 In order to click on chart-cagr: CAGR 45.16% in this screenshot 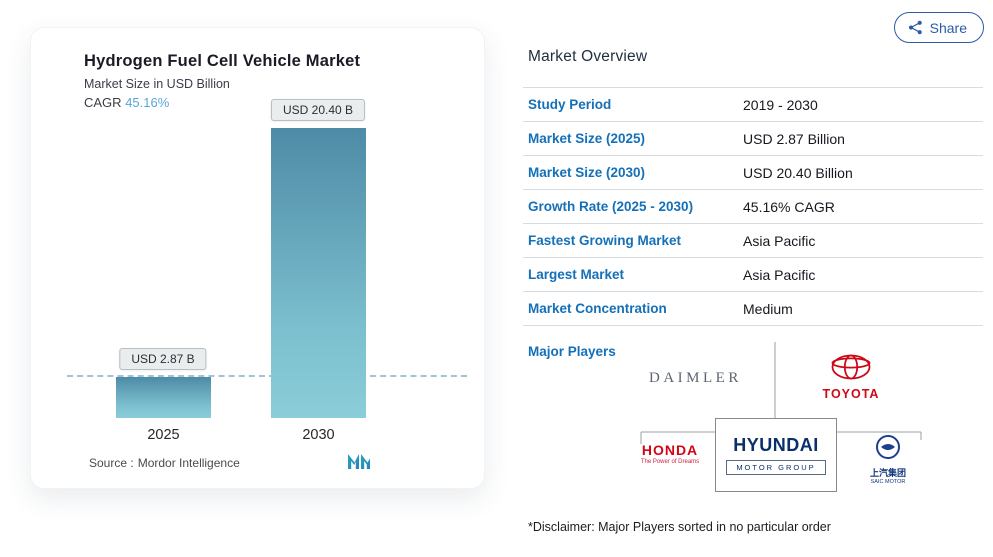, I will do `click(284, 102)`.